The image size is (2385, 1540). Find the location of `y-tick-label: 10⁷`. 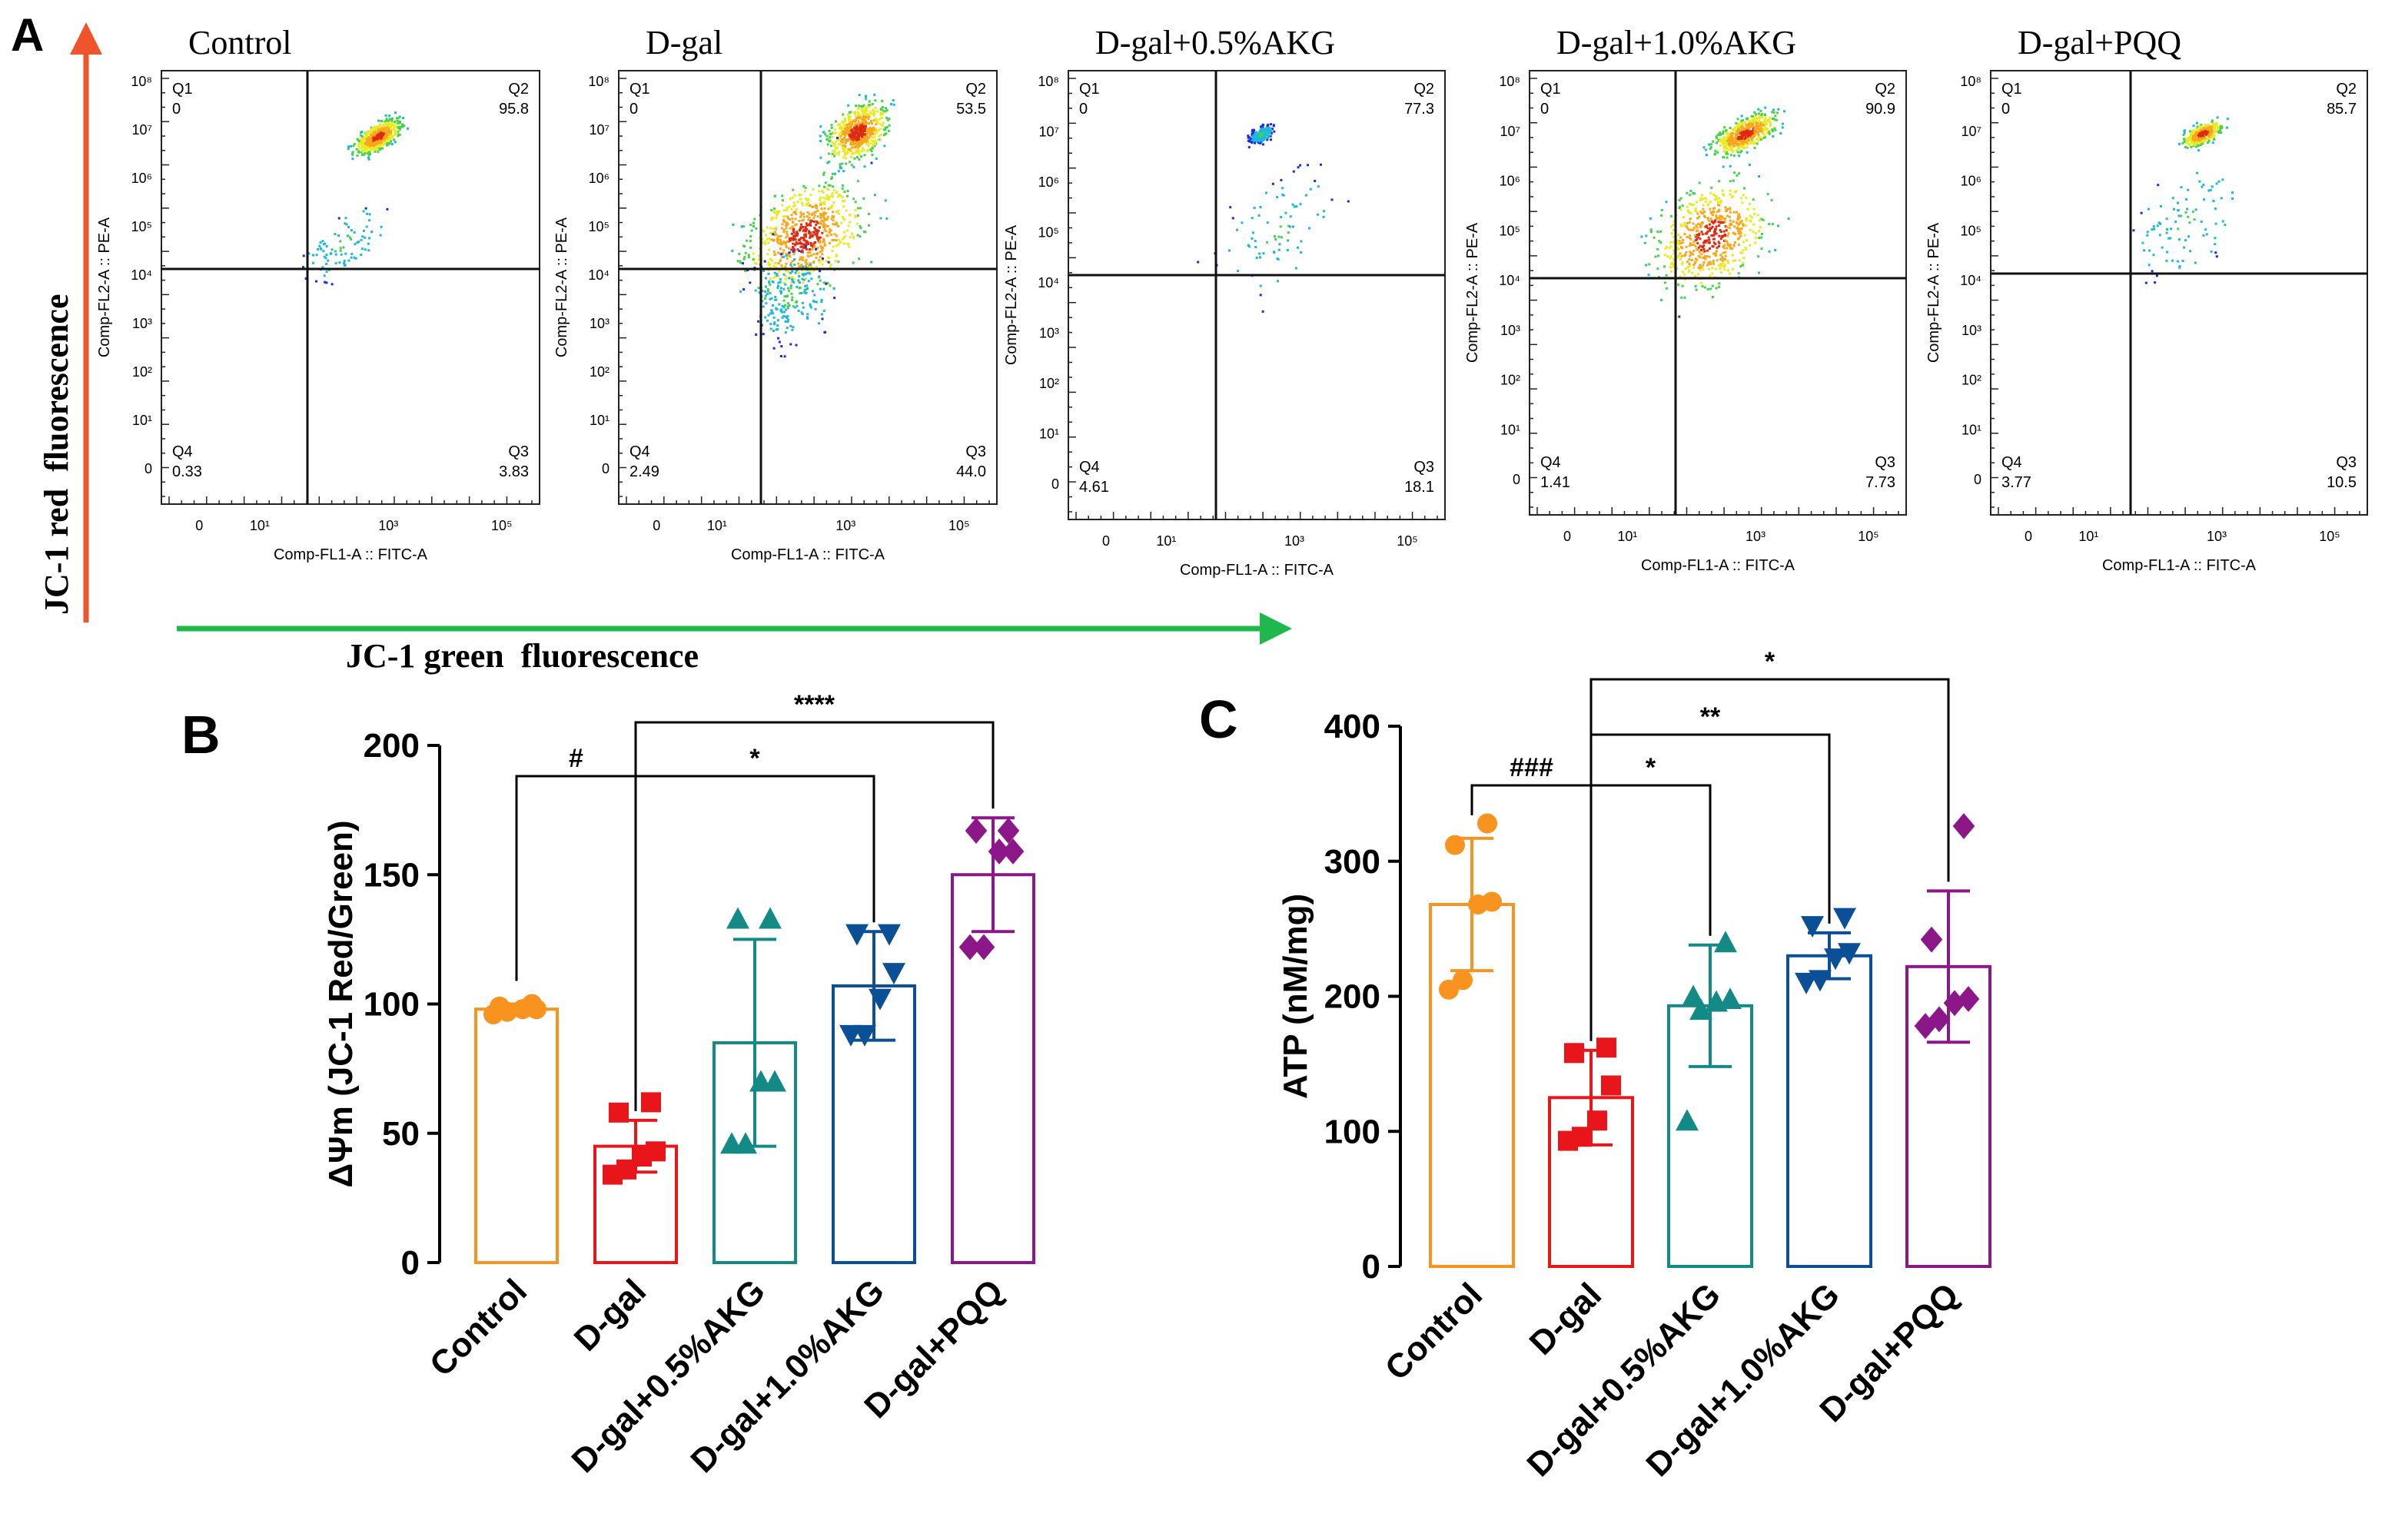

y-tick-label: 10⁷ is located at coordinates (1510, 131).